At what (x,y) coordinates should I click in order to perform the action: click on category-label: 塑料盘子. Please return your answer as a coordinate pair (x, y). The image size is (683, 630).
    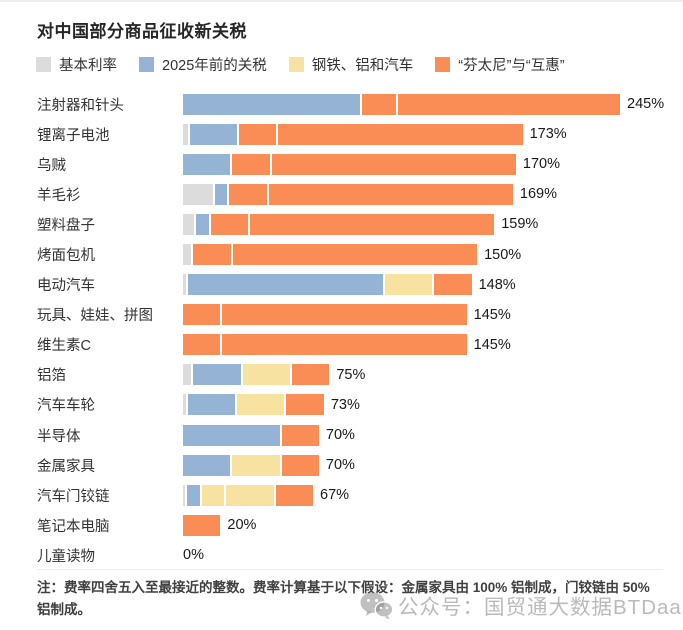
    Looking at the image, I should click on (66, 225).